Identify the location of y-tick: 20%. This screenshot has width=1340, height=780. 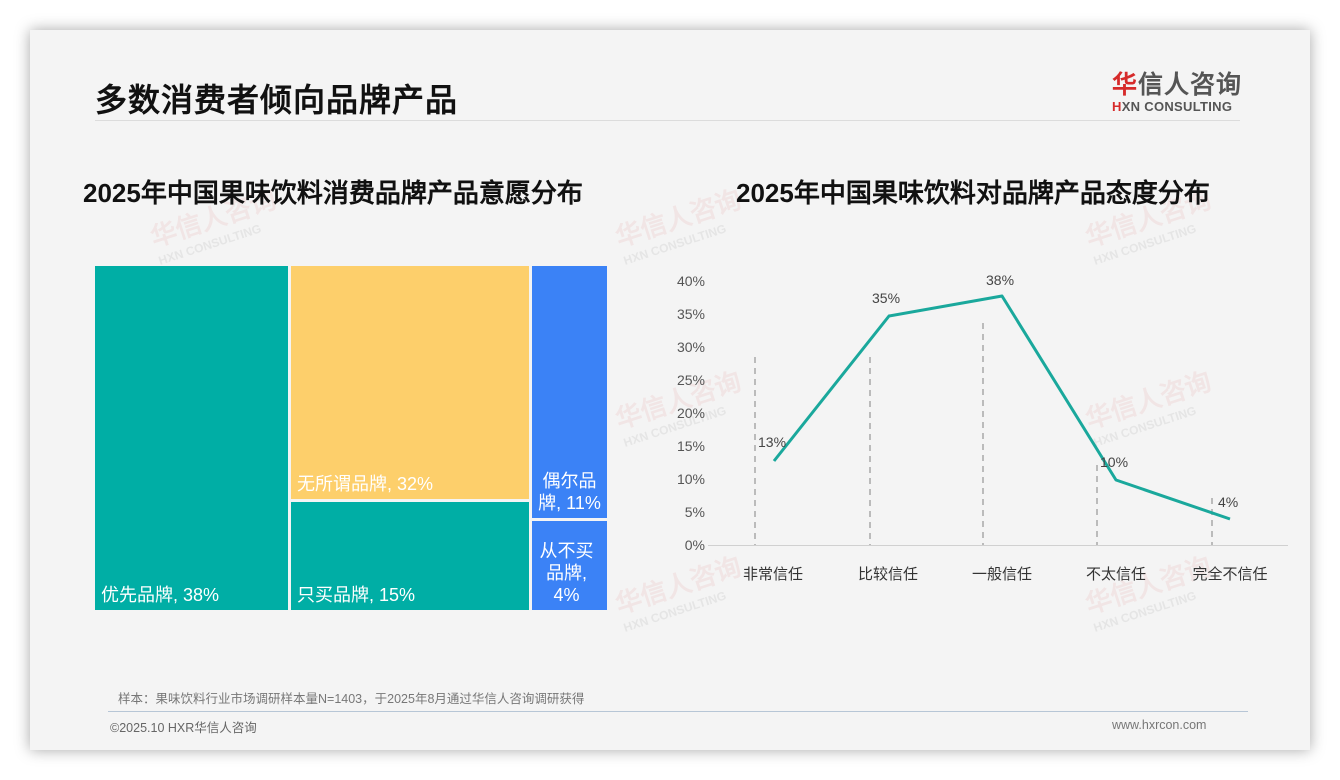
(690, 413).